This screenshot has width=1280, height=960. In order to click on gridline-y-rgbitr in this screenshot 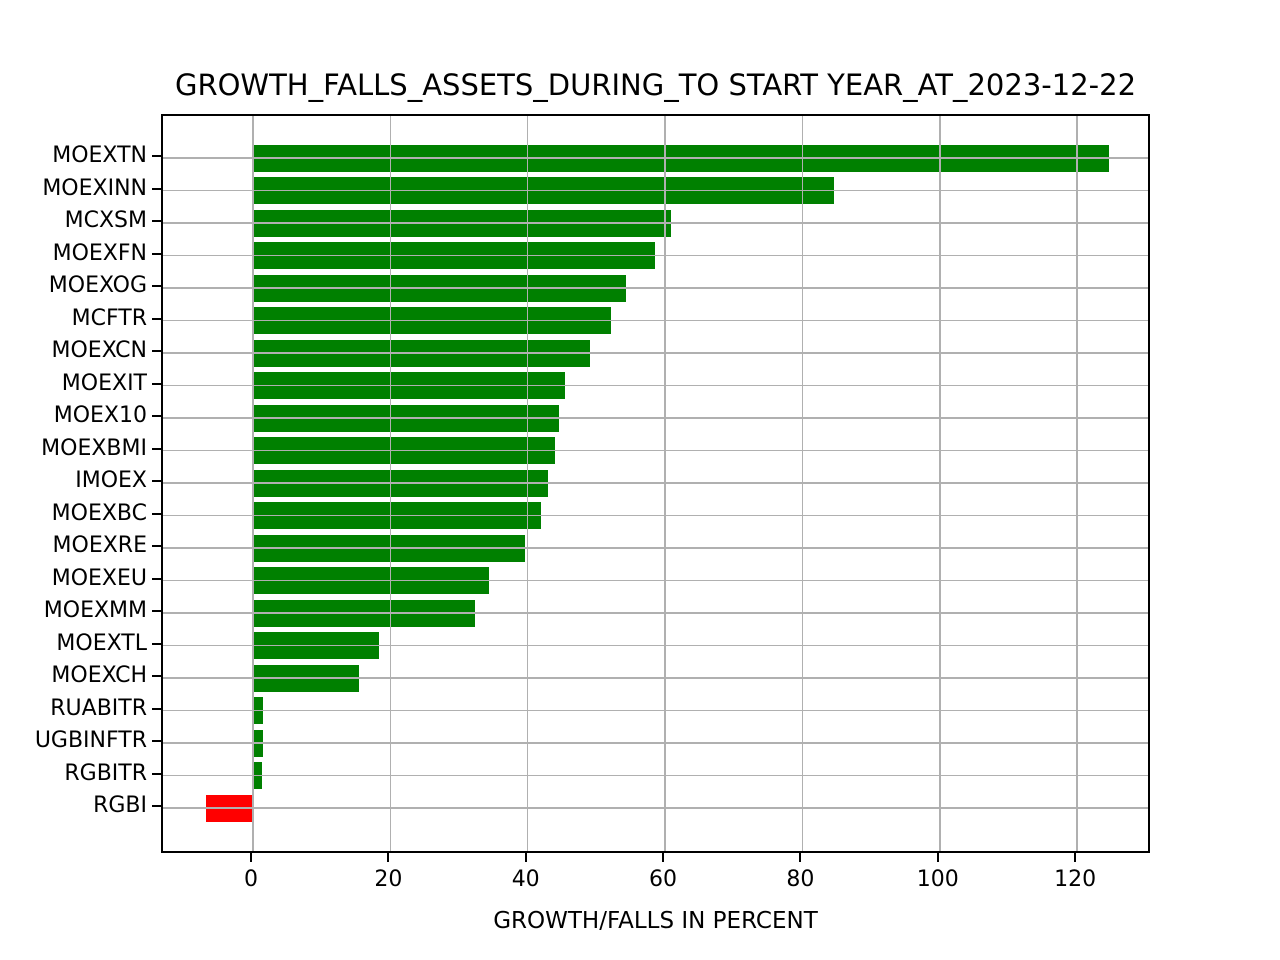, I will do `click(655, 775)`.